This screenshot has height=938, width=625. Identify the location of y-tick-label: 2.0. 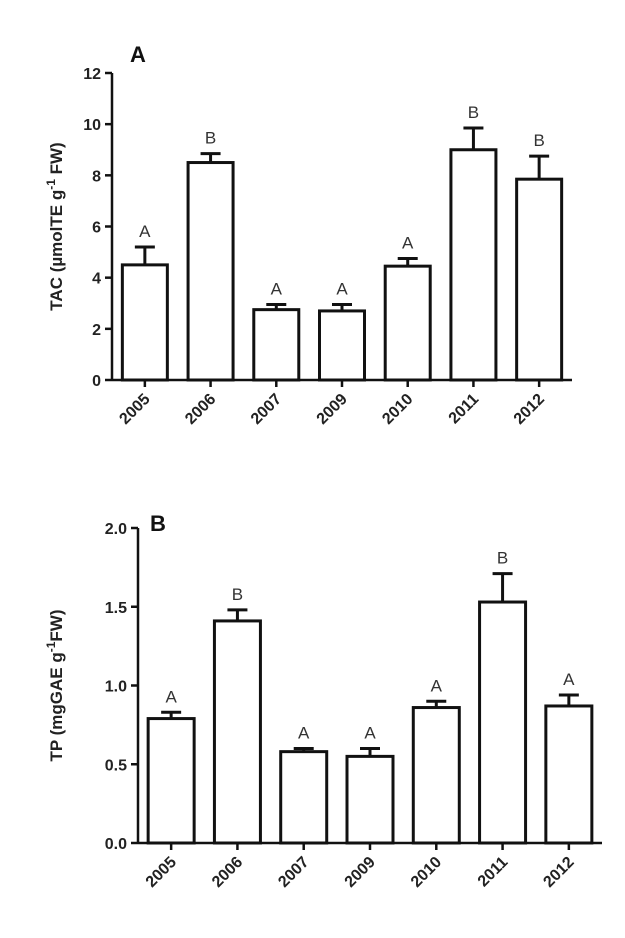
(116, 529).